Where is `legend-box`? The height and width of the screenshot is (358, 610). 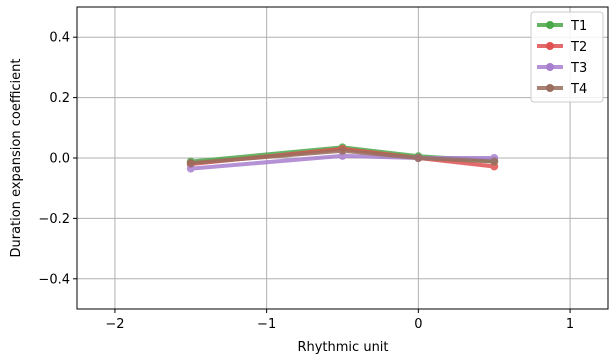 legend-box is located at coordinates (567, 57).